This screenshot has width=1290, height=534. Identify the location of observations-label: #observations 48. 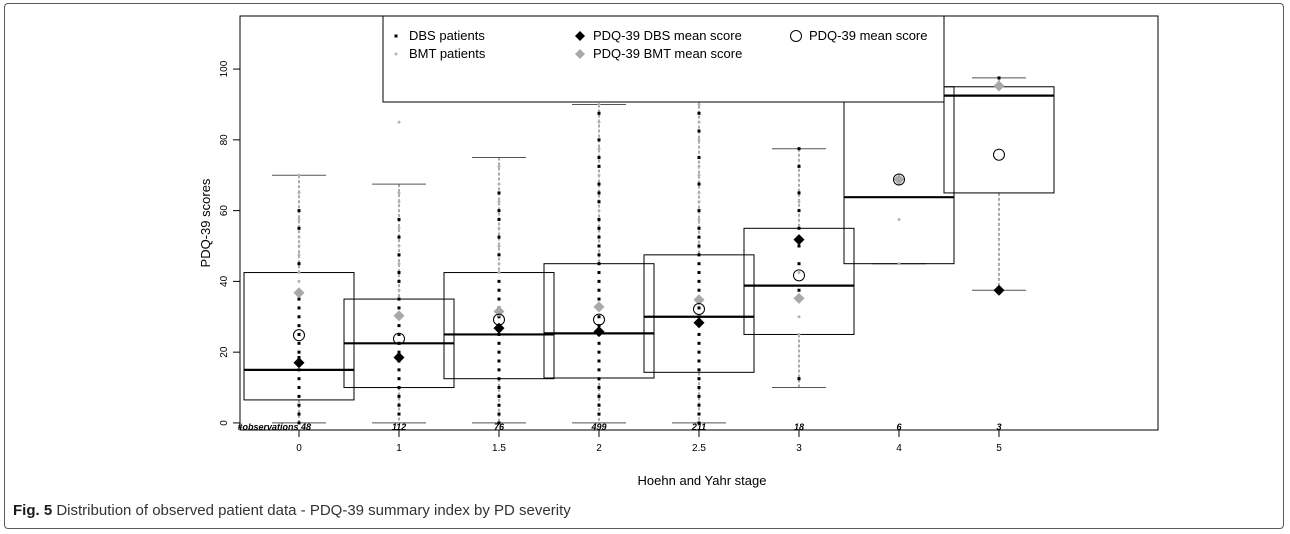
(274, 427).